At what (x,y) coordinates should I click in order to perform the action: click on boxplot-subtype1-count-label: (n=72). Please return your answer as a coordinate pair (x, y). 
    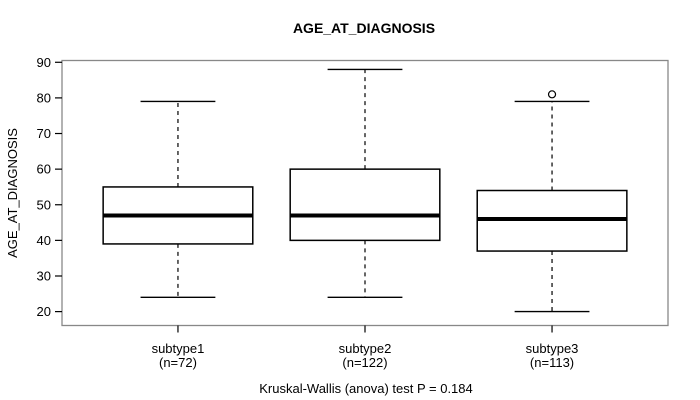
    Looking at the image, I should click on (178, 362).